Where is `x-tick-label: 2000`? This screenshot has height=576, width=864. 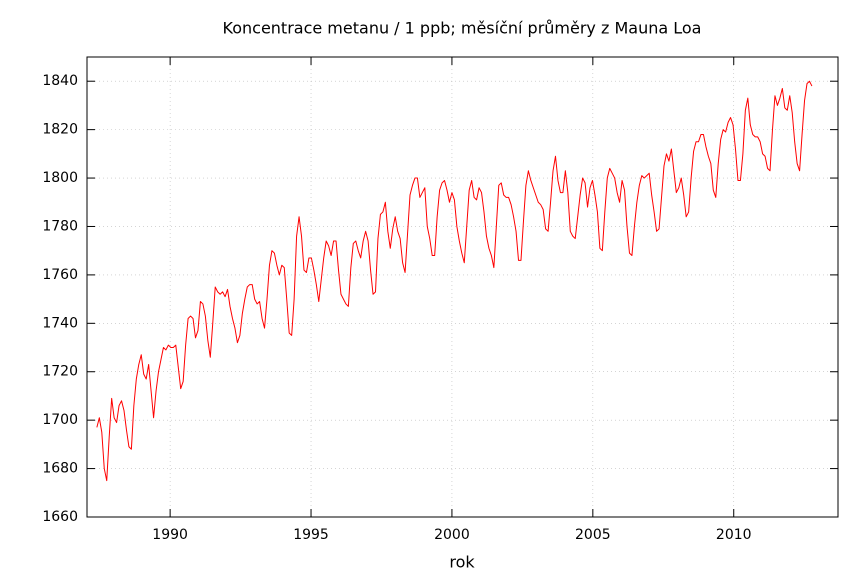
x-tick-label: 2000 is located at coordinates (452, 535).